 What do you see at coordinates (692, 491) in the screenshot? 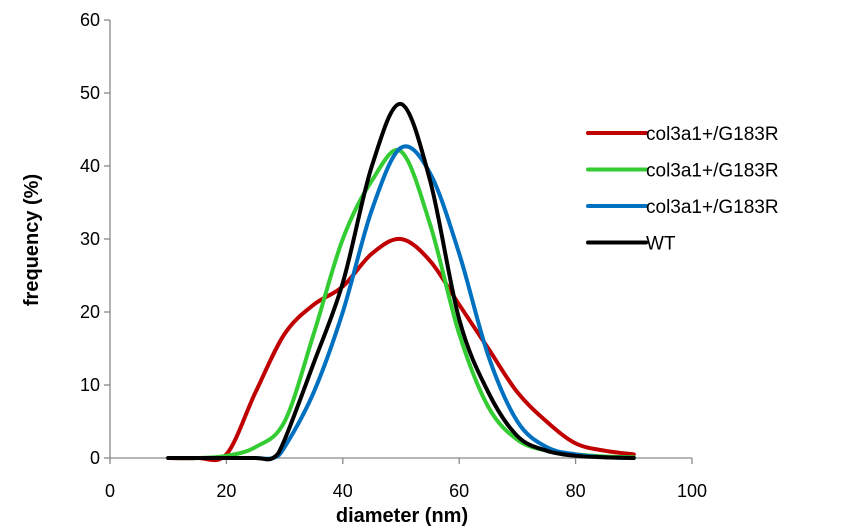
I see `x-tick-label: 100` at bounding box center [692, 491].